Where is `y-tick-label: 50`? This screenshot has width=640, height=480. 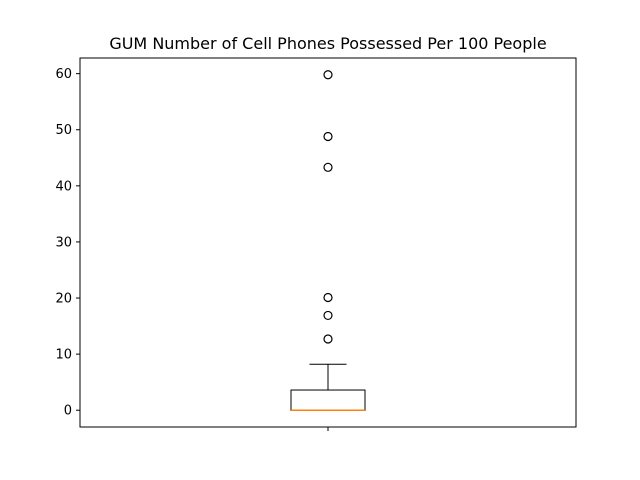
y-tick-label: 50 is located at coordinates (63, 130).